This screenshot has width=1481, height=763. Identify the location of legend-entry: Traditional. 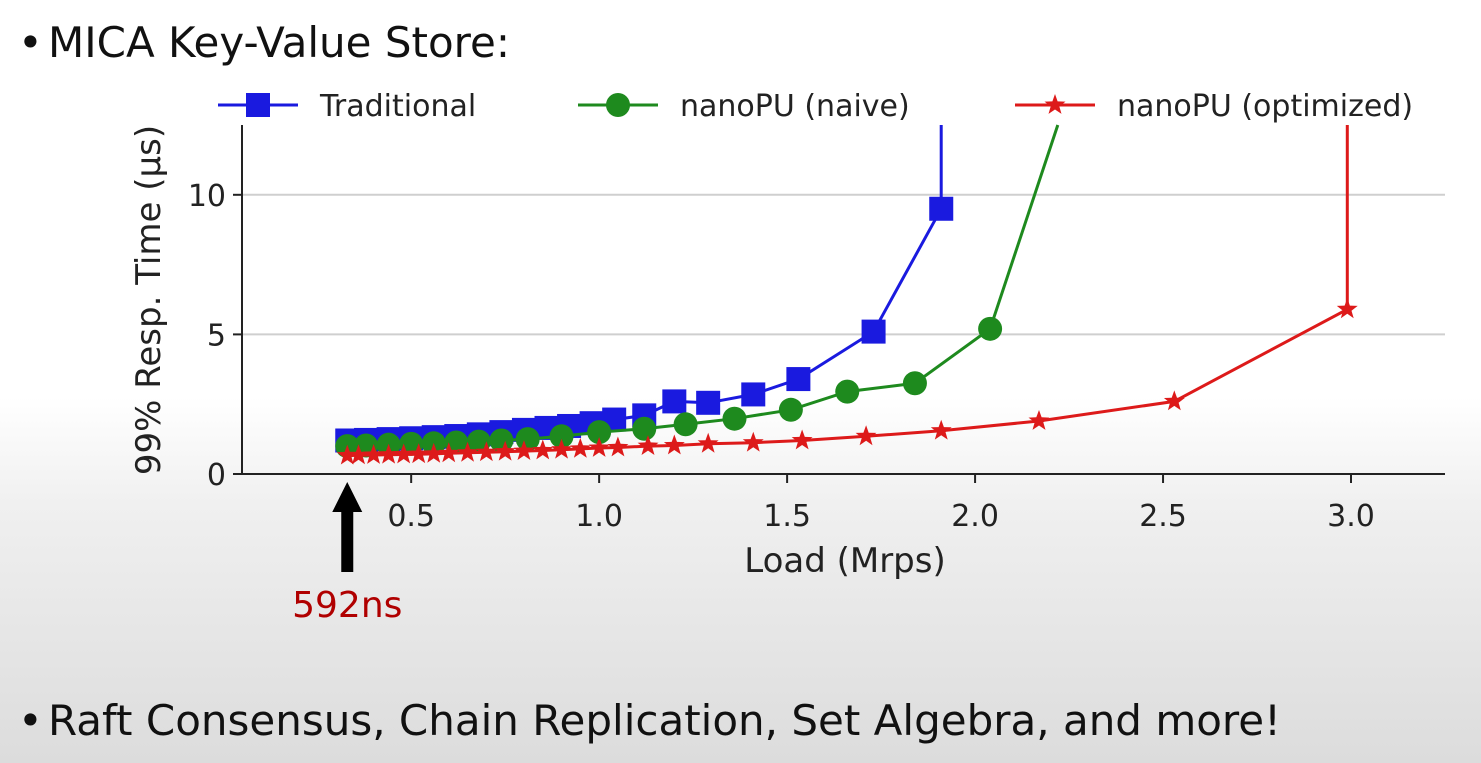
(347, 106).